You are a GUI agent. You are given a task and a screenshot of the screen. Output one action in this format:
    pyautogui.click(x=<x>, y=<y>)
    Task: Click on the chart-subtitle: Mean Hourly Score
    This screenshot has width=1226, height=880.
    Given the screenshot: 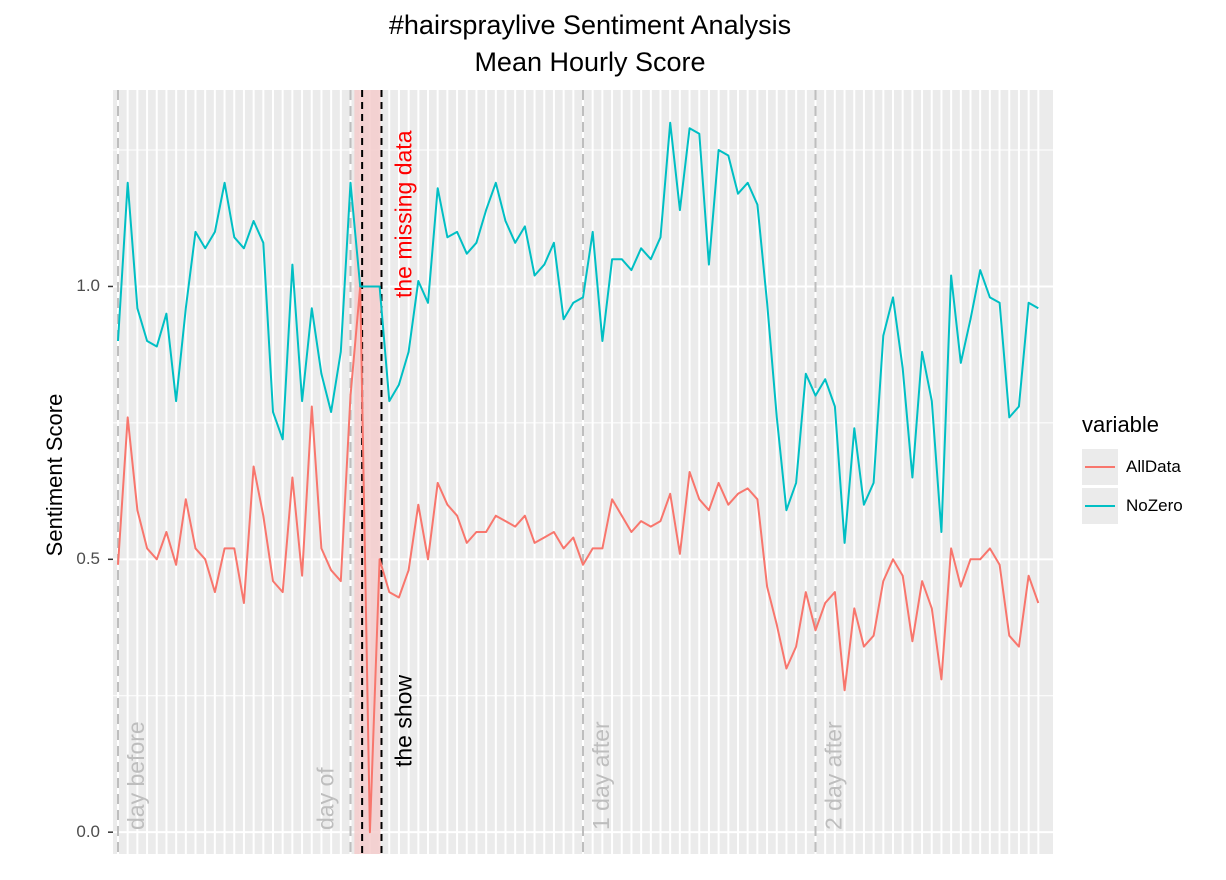 What is the action you would take?
    pyautogui.click(x=590, y=62)
    